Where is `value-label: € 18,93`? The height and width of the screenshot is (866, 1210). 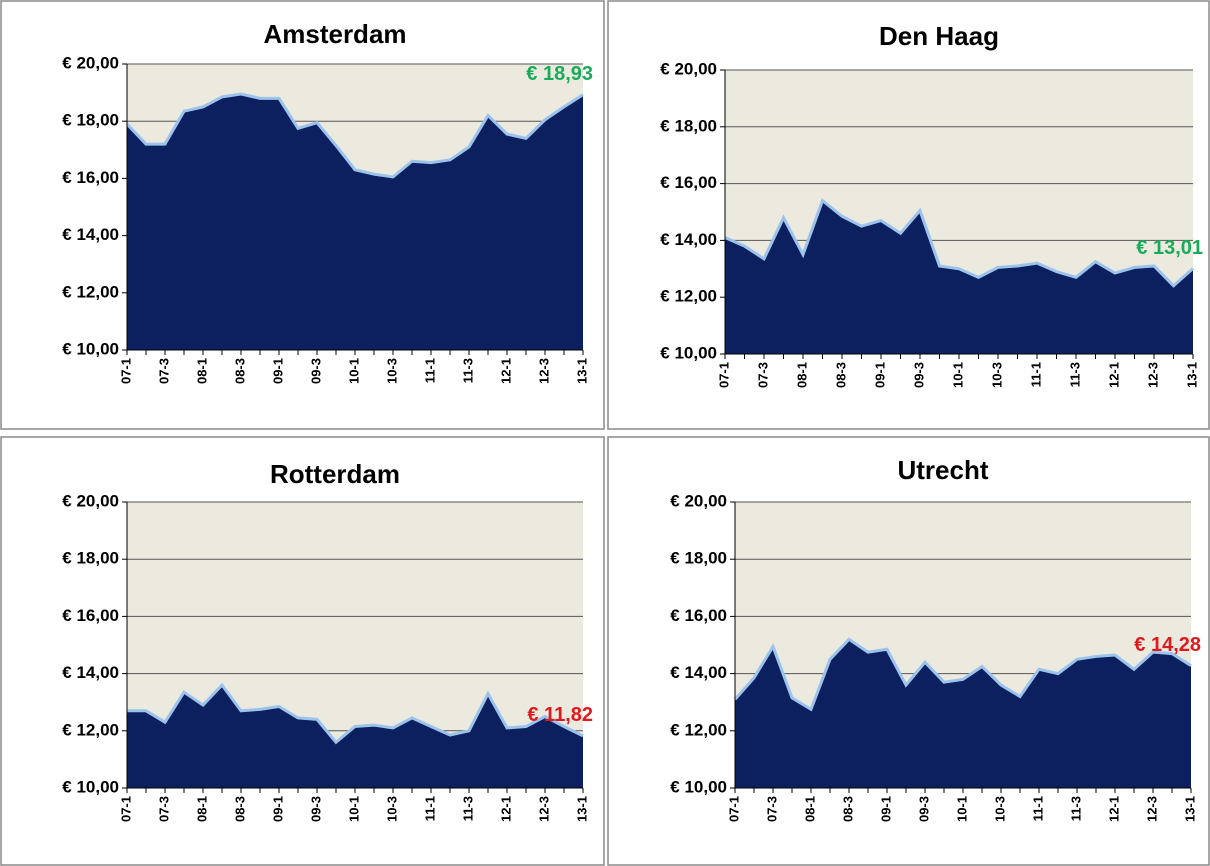
value-label: € 18,93 is located at coordinates (559, 74).